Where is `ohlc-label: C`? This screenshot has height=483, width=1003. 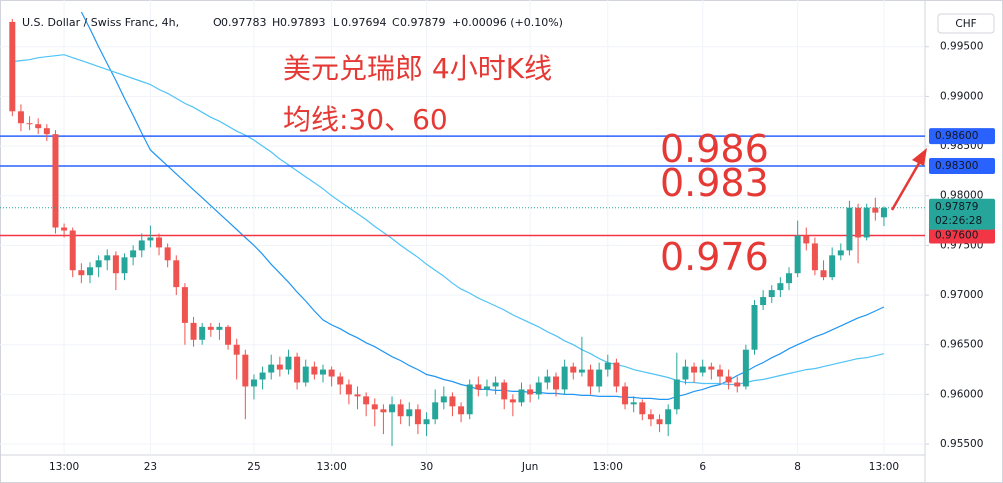
ohlc-label: C is located at coordinates (396, 22).